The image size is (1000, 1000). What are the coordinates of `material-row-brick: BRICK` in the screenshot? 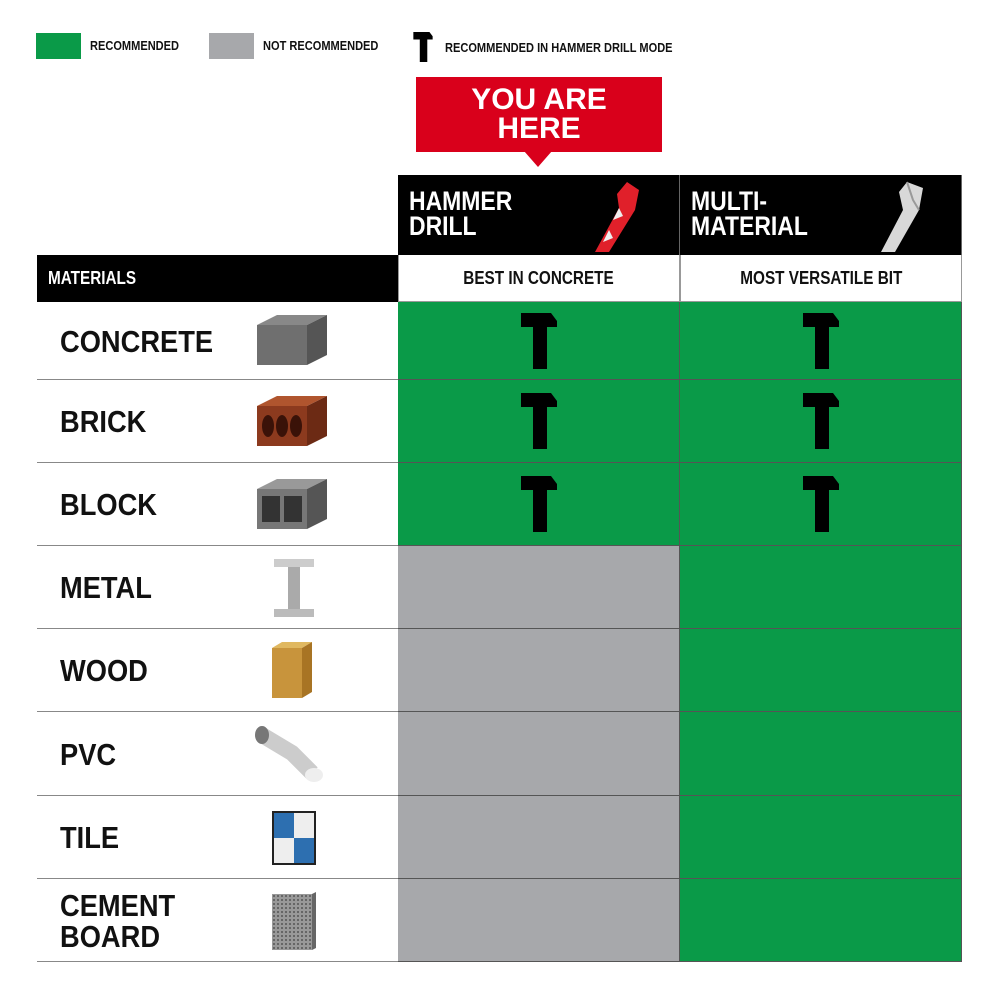 It's located at (217, 421).